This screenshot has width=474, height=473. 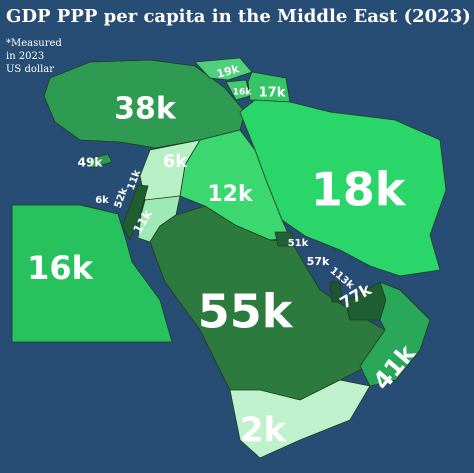 I want to click on kuwait, so click(x=284, y=239).